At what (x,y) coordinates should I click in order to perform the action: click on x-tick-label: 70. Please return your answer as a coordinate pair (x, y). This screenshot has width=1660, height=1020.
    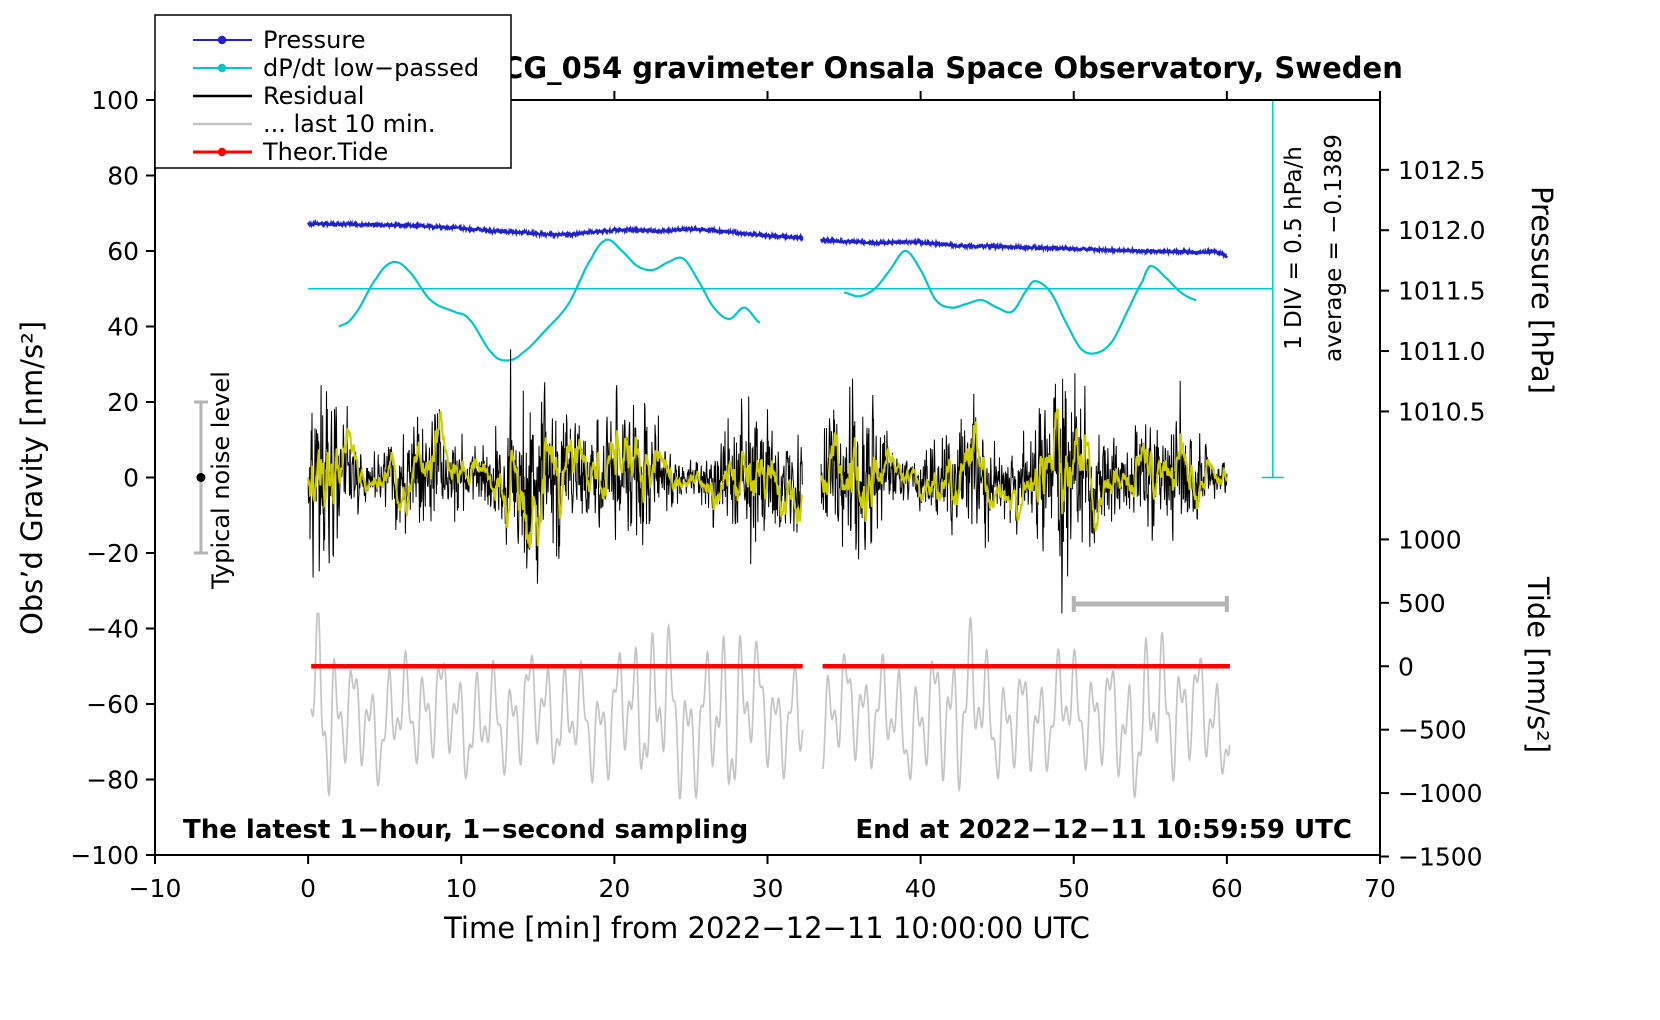
    Looking at the image, I should click on (1380, 888).